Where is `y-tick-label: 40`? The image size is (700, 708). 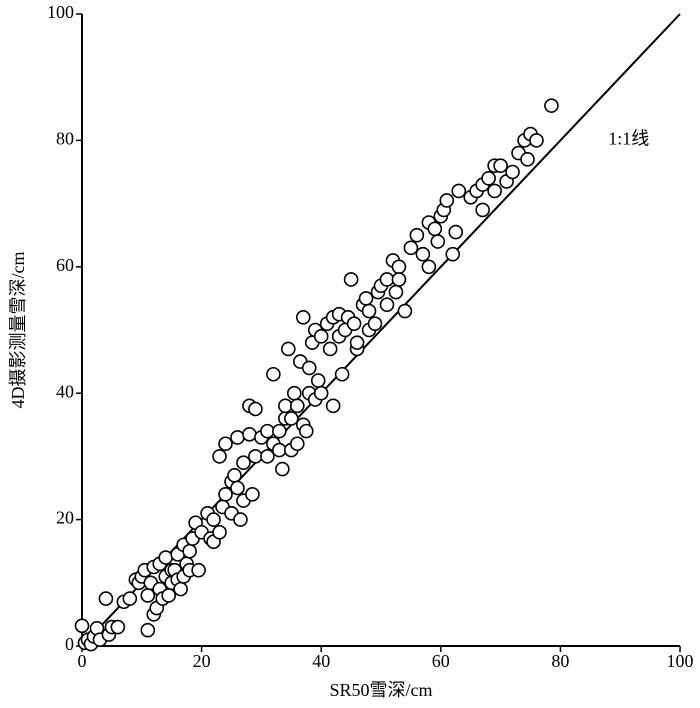 y-tick-label: 40 is located at coordinates (65, 391).